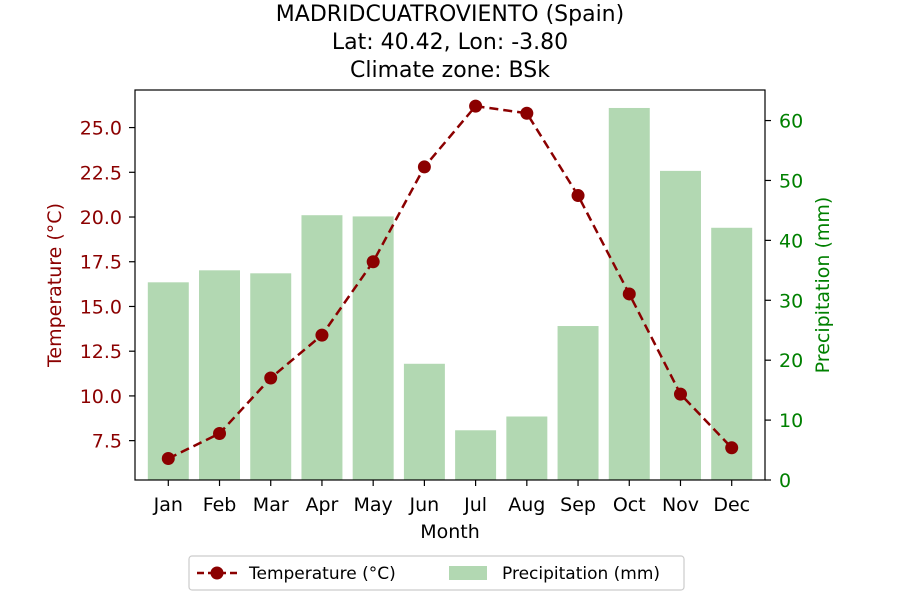 The image size is (900, 600). What do you see at coordinates (424, 421) in the screenshot?
I see `precipitation-bar-jun` at bounding box center [424, 421].